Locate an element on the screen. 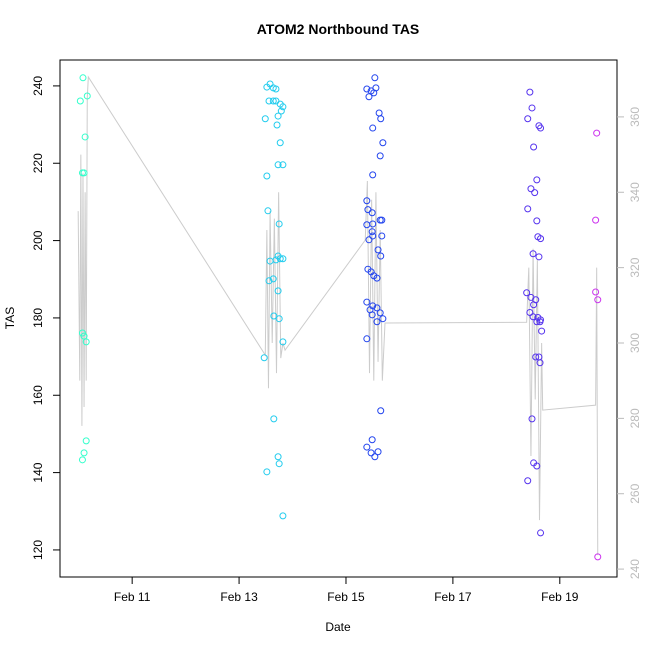 Image resolution: width=650 pixels, height=650 pixels. x-tick-label: Feb 11 is located at coordinates (132, 597).